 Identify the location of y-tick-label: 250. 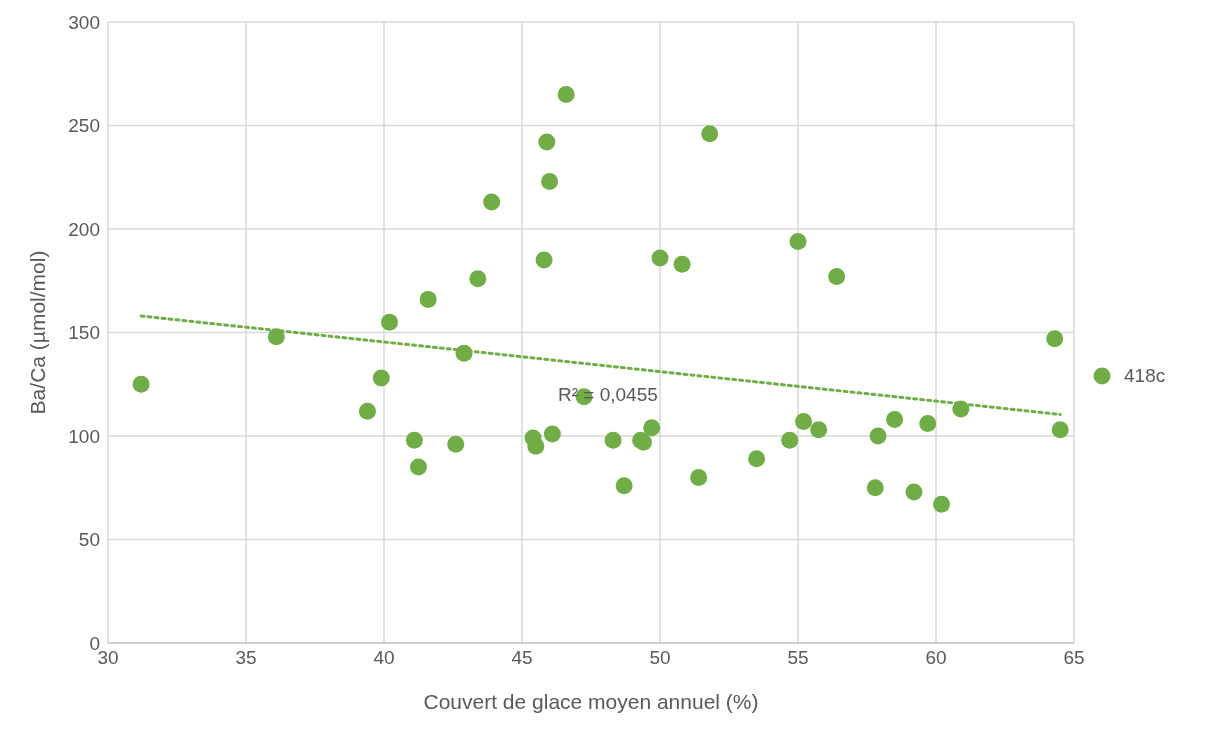
(84, 126).